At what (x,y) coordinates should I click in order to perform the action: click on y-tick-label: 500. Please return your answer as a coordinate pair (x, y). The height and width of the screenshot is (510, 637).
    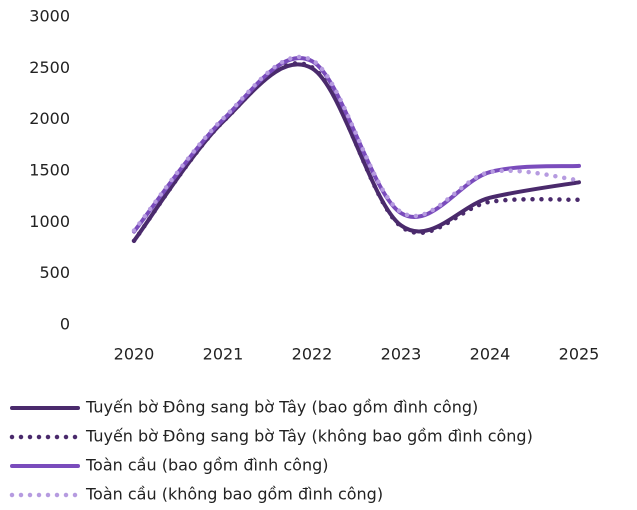
    Looking at the image, I should click on (54, 272).